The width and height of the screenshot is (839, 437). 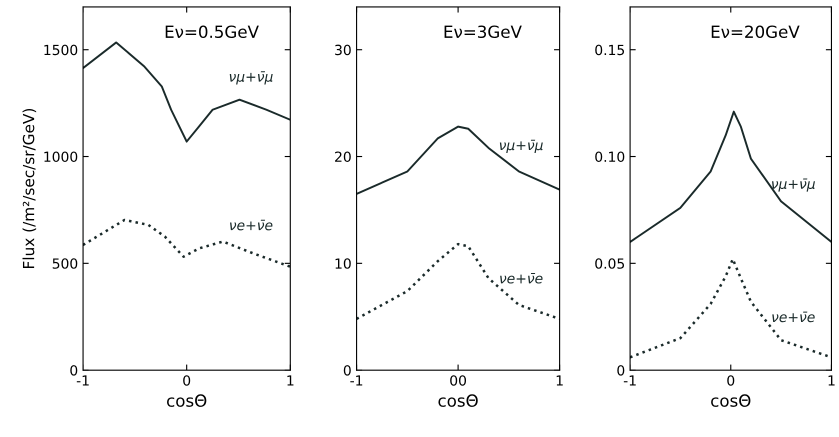 What do you see at coordinates (609, 50) in the screenshot?
I see `y-tick-label: 0.15` at bounding box center [609, 50].